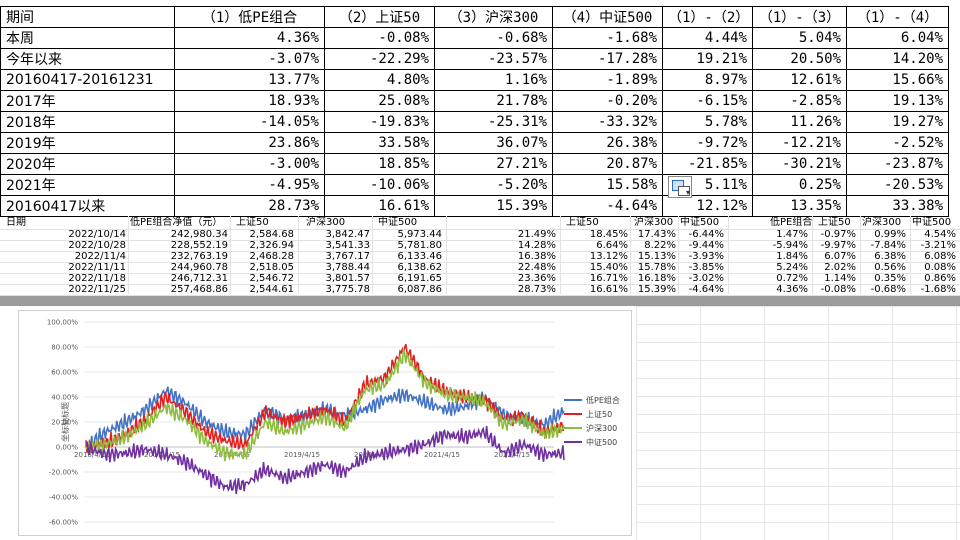  Describe the element at coordinates (800, 17) in the screenshot. I see `summary-header-cell: （1）-（3）` at that location.